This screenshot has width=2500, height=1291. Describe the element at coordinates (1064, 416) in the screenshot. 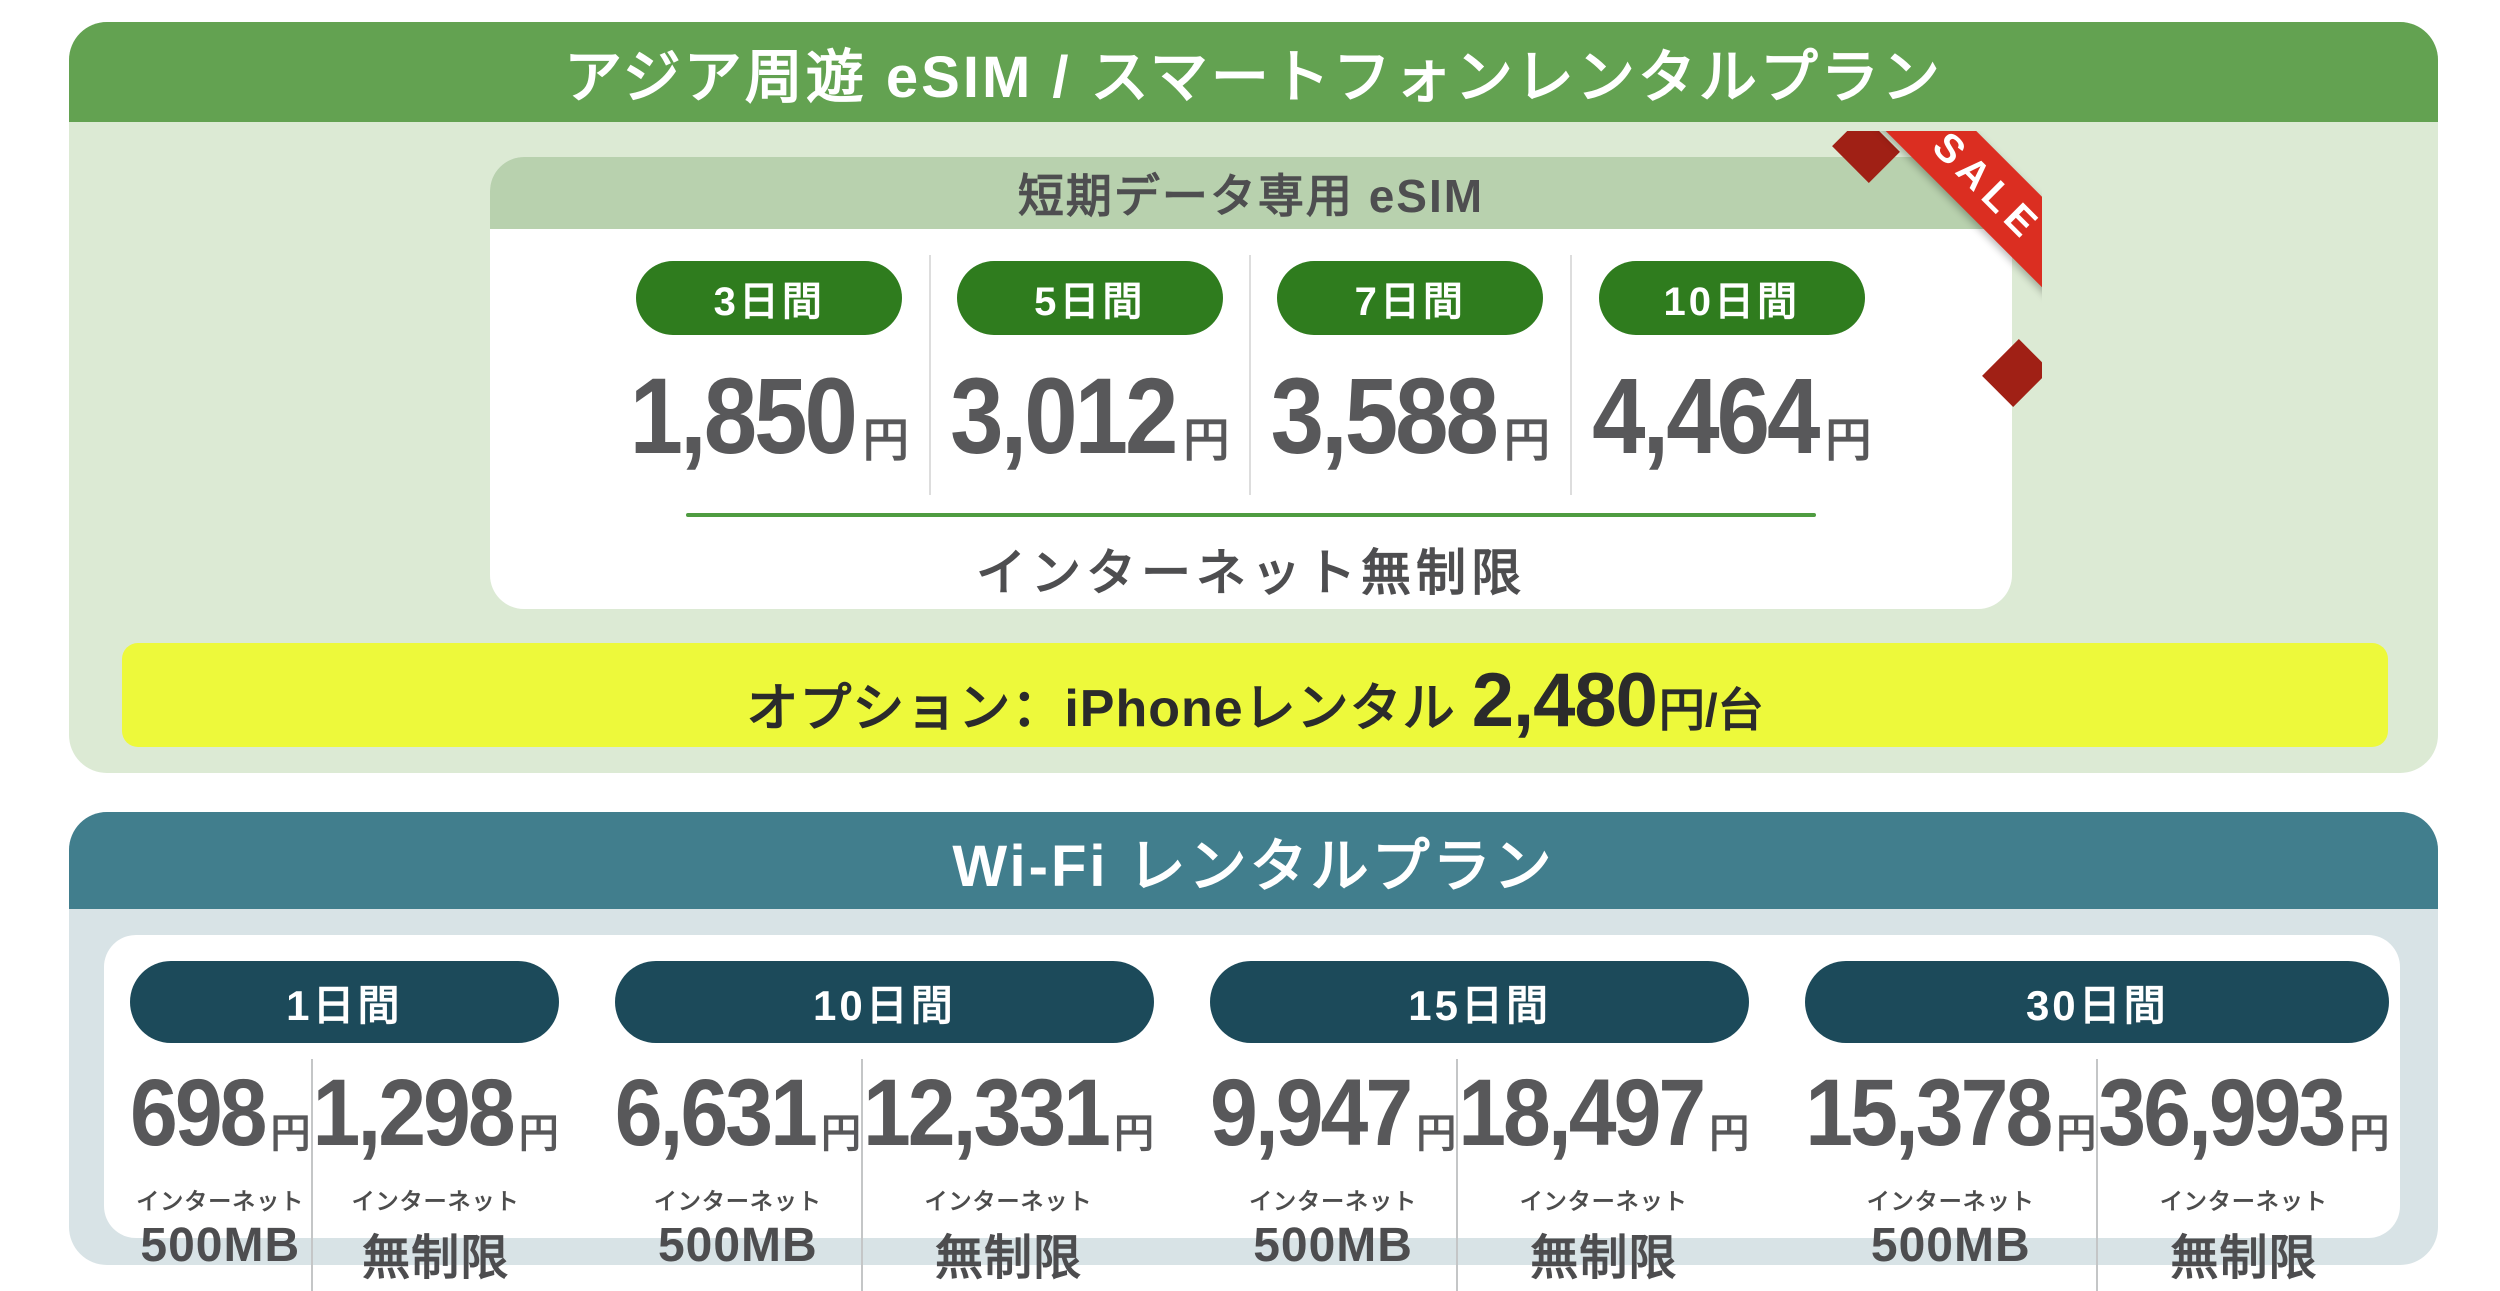

I see `esim-plan-price-number: 3,012` at that location.